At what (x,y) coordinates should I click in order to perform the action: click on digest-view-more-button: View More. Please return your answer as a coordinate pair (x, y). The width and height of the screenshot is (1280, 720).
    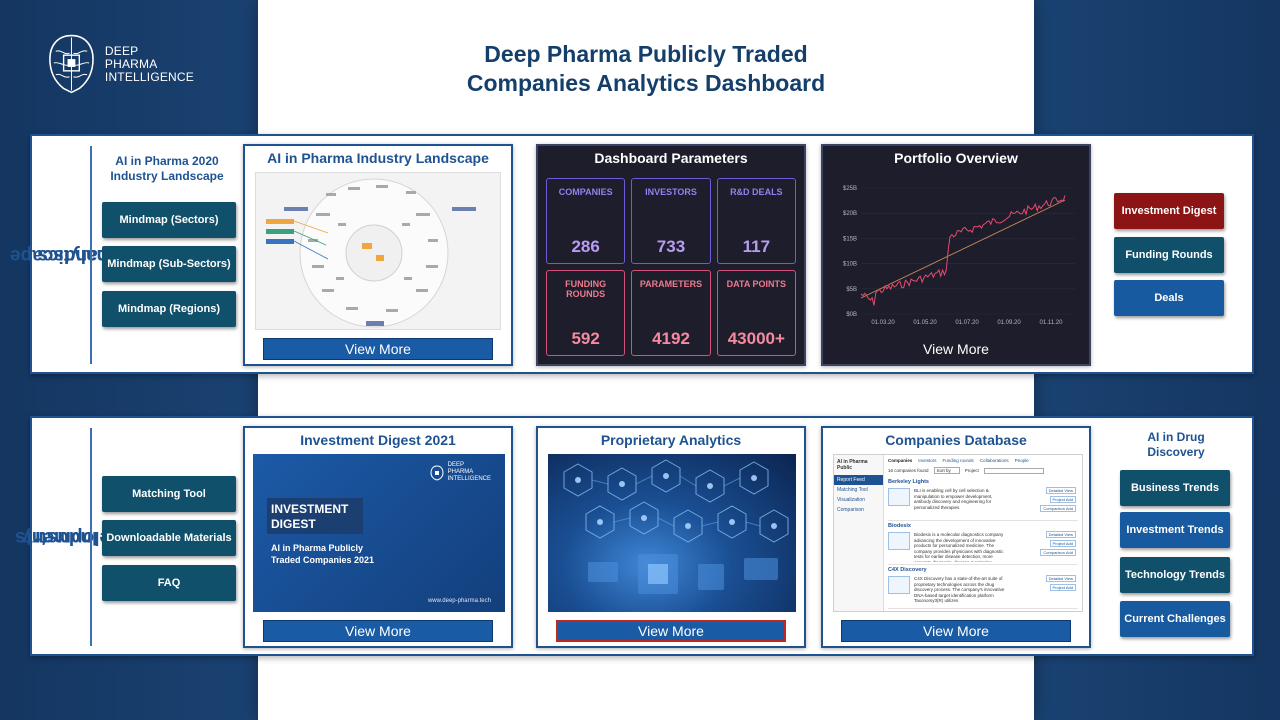
    Looking at the image, I should click on (378, 631).